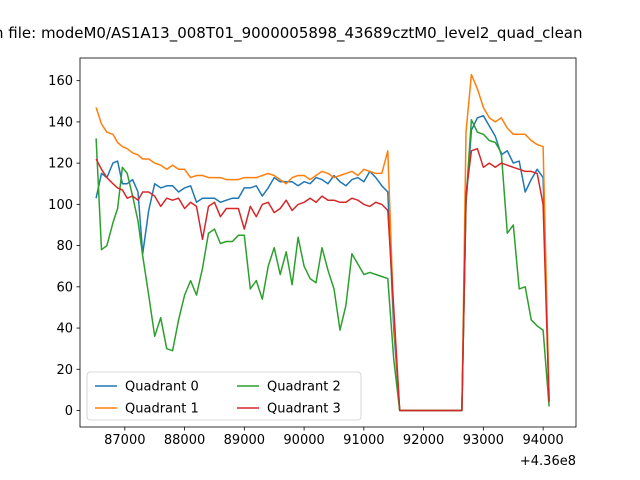  I want to click on x-axis-offset-label: +4.36e8, so click(548, 461).